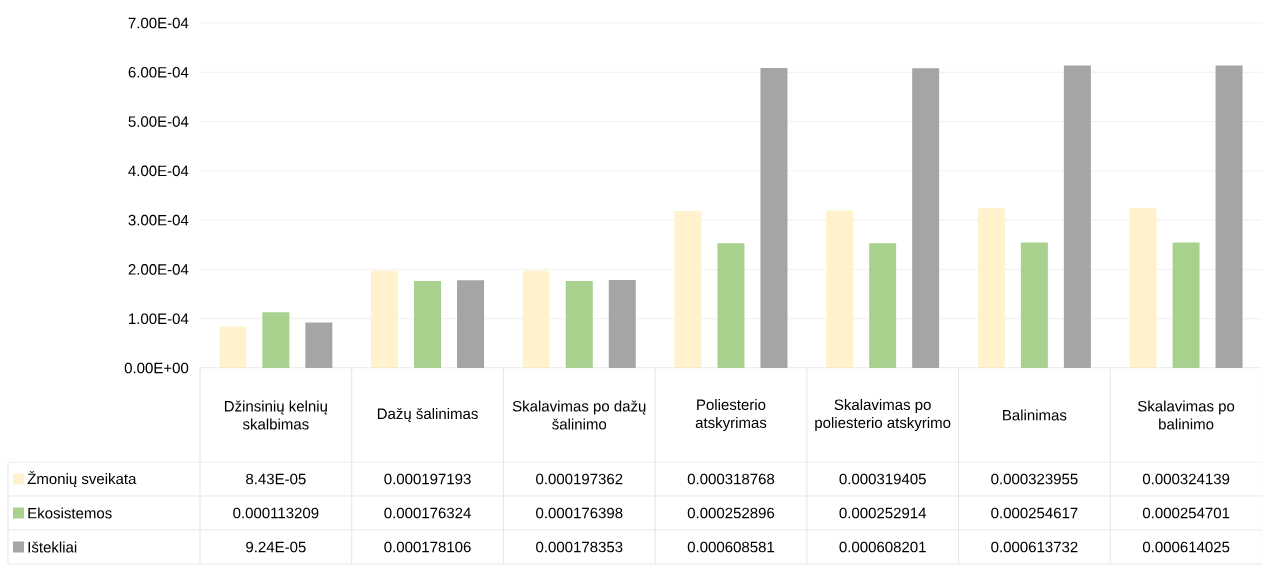  What do you see at coordinates (158, 220) in the screenshot?
I see `y-tick-label: 3.00E-04` at bounding box center [158, 220].